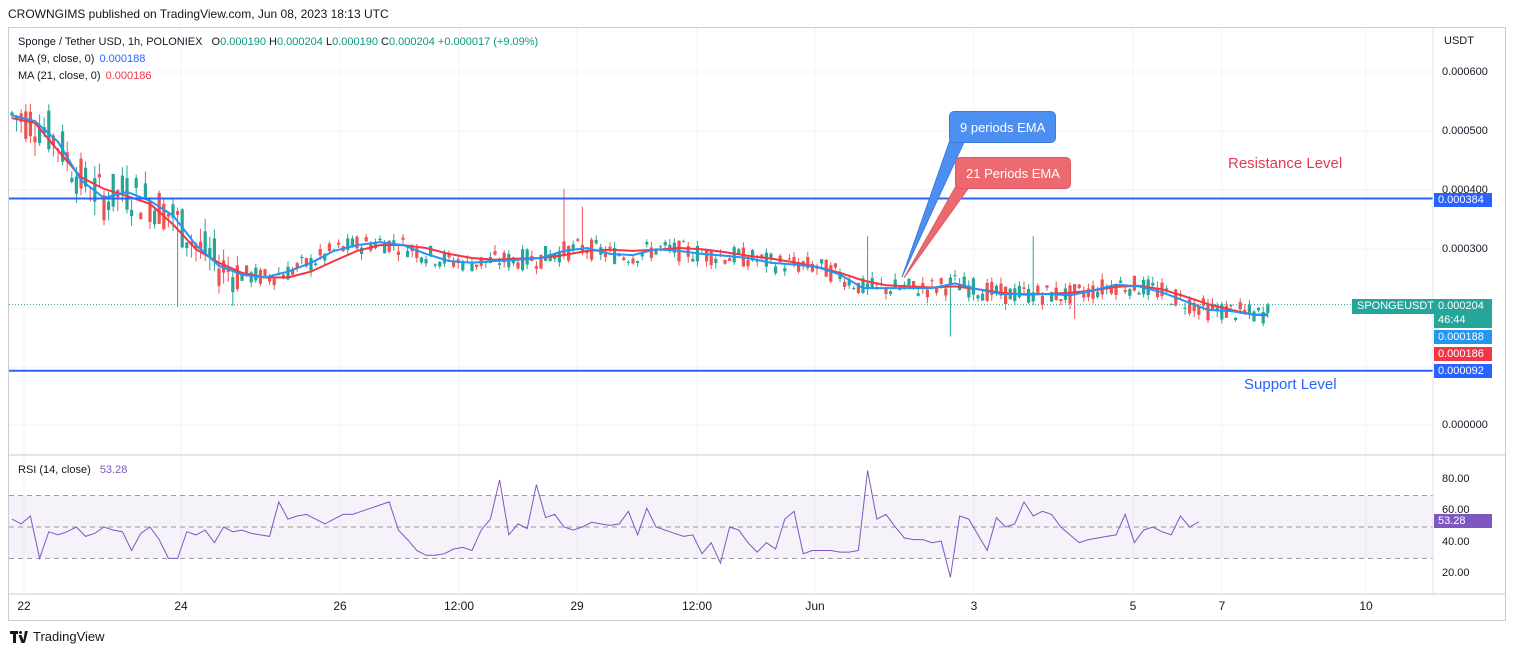 Image resolution: width=1514 pixels, height=655 pixels. What do you see at coordinates (1366, 606) in the screenshot?
I see `time-label: 10` at bounding box center [1366, 606].